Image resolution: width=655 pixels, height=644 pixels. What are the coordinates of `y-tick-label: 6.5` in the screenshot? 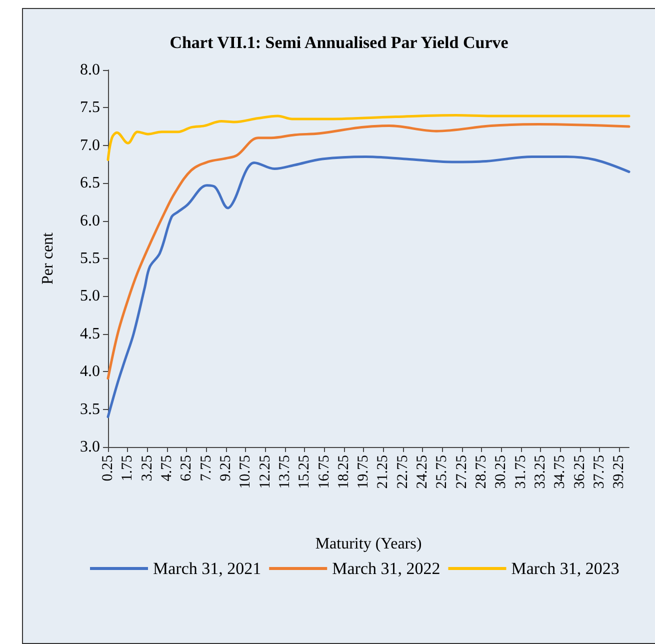 It's located at (90, 183).